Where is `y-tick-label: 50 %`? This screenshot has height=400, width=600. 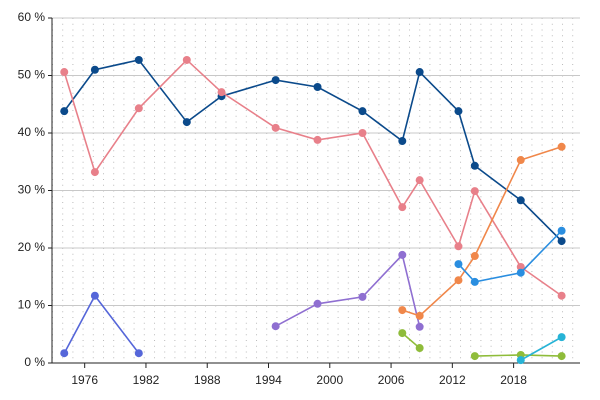
y-tick-label: 50 % is located at coordinates (32, 75).